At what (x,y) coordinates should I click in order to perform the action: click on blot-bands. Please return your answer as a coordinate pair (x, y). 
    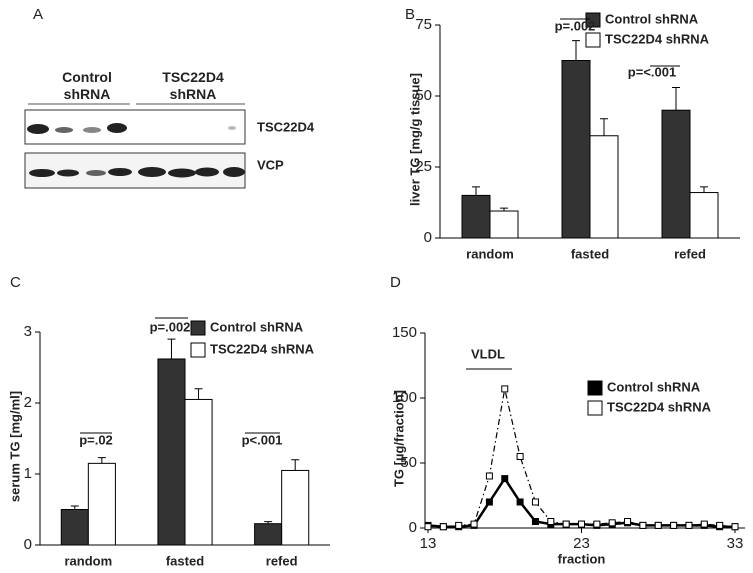
    Looking at the image, I should click on (136, 150).